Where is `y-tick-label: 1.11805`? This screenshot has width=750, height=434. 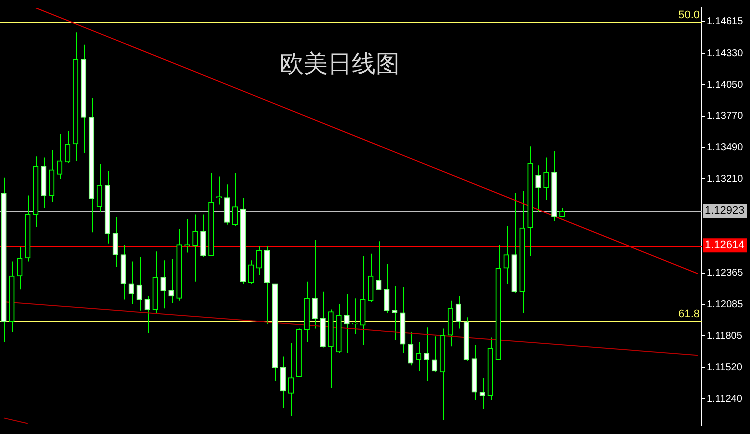 y-tick-label: 1.11805 is located at coordinates (725, 336).